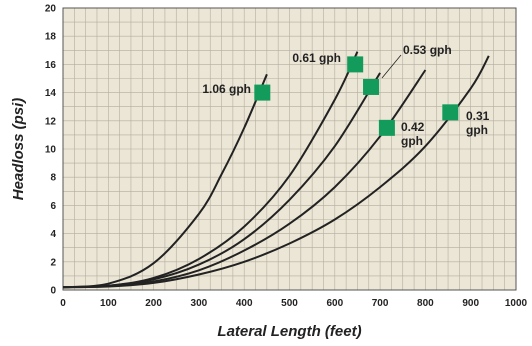  I want to click on y-tick-label: 4, so click(53, 234).